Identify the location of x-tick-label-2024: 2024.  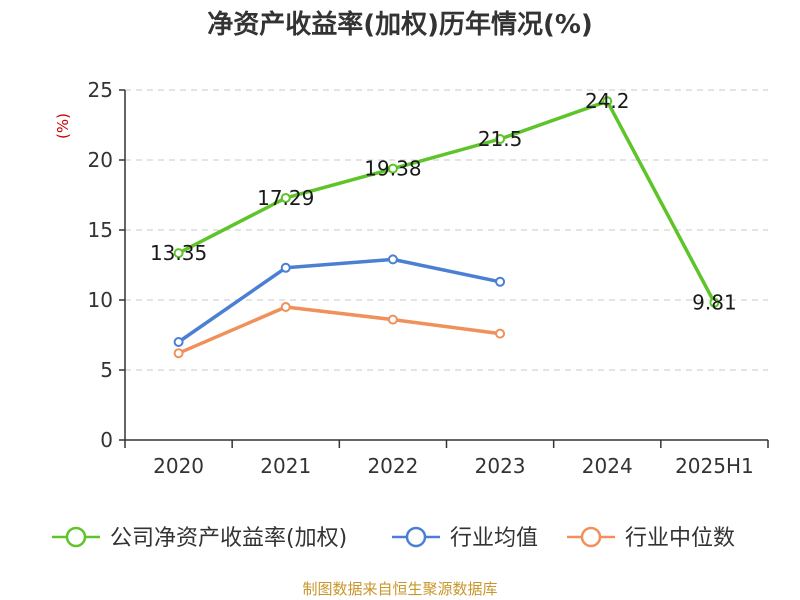
(607, 466).